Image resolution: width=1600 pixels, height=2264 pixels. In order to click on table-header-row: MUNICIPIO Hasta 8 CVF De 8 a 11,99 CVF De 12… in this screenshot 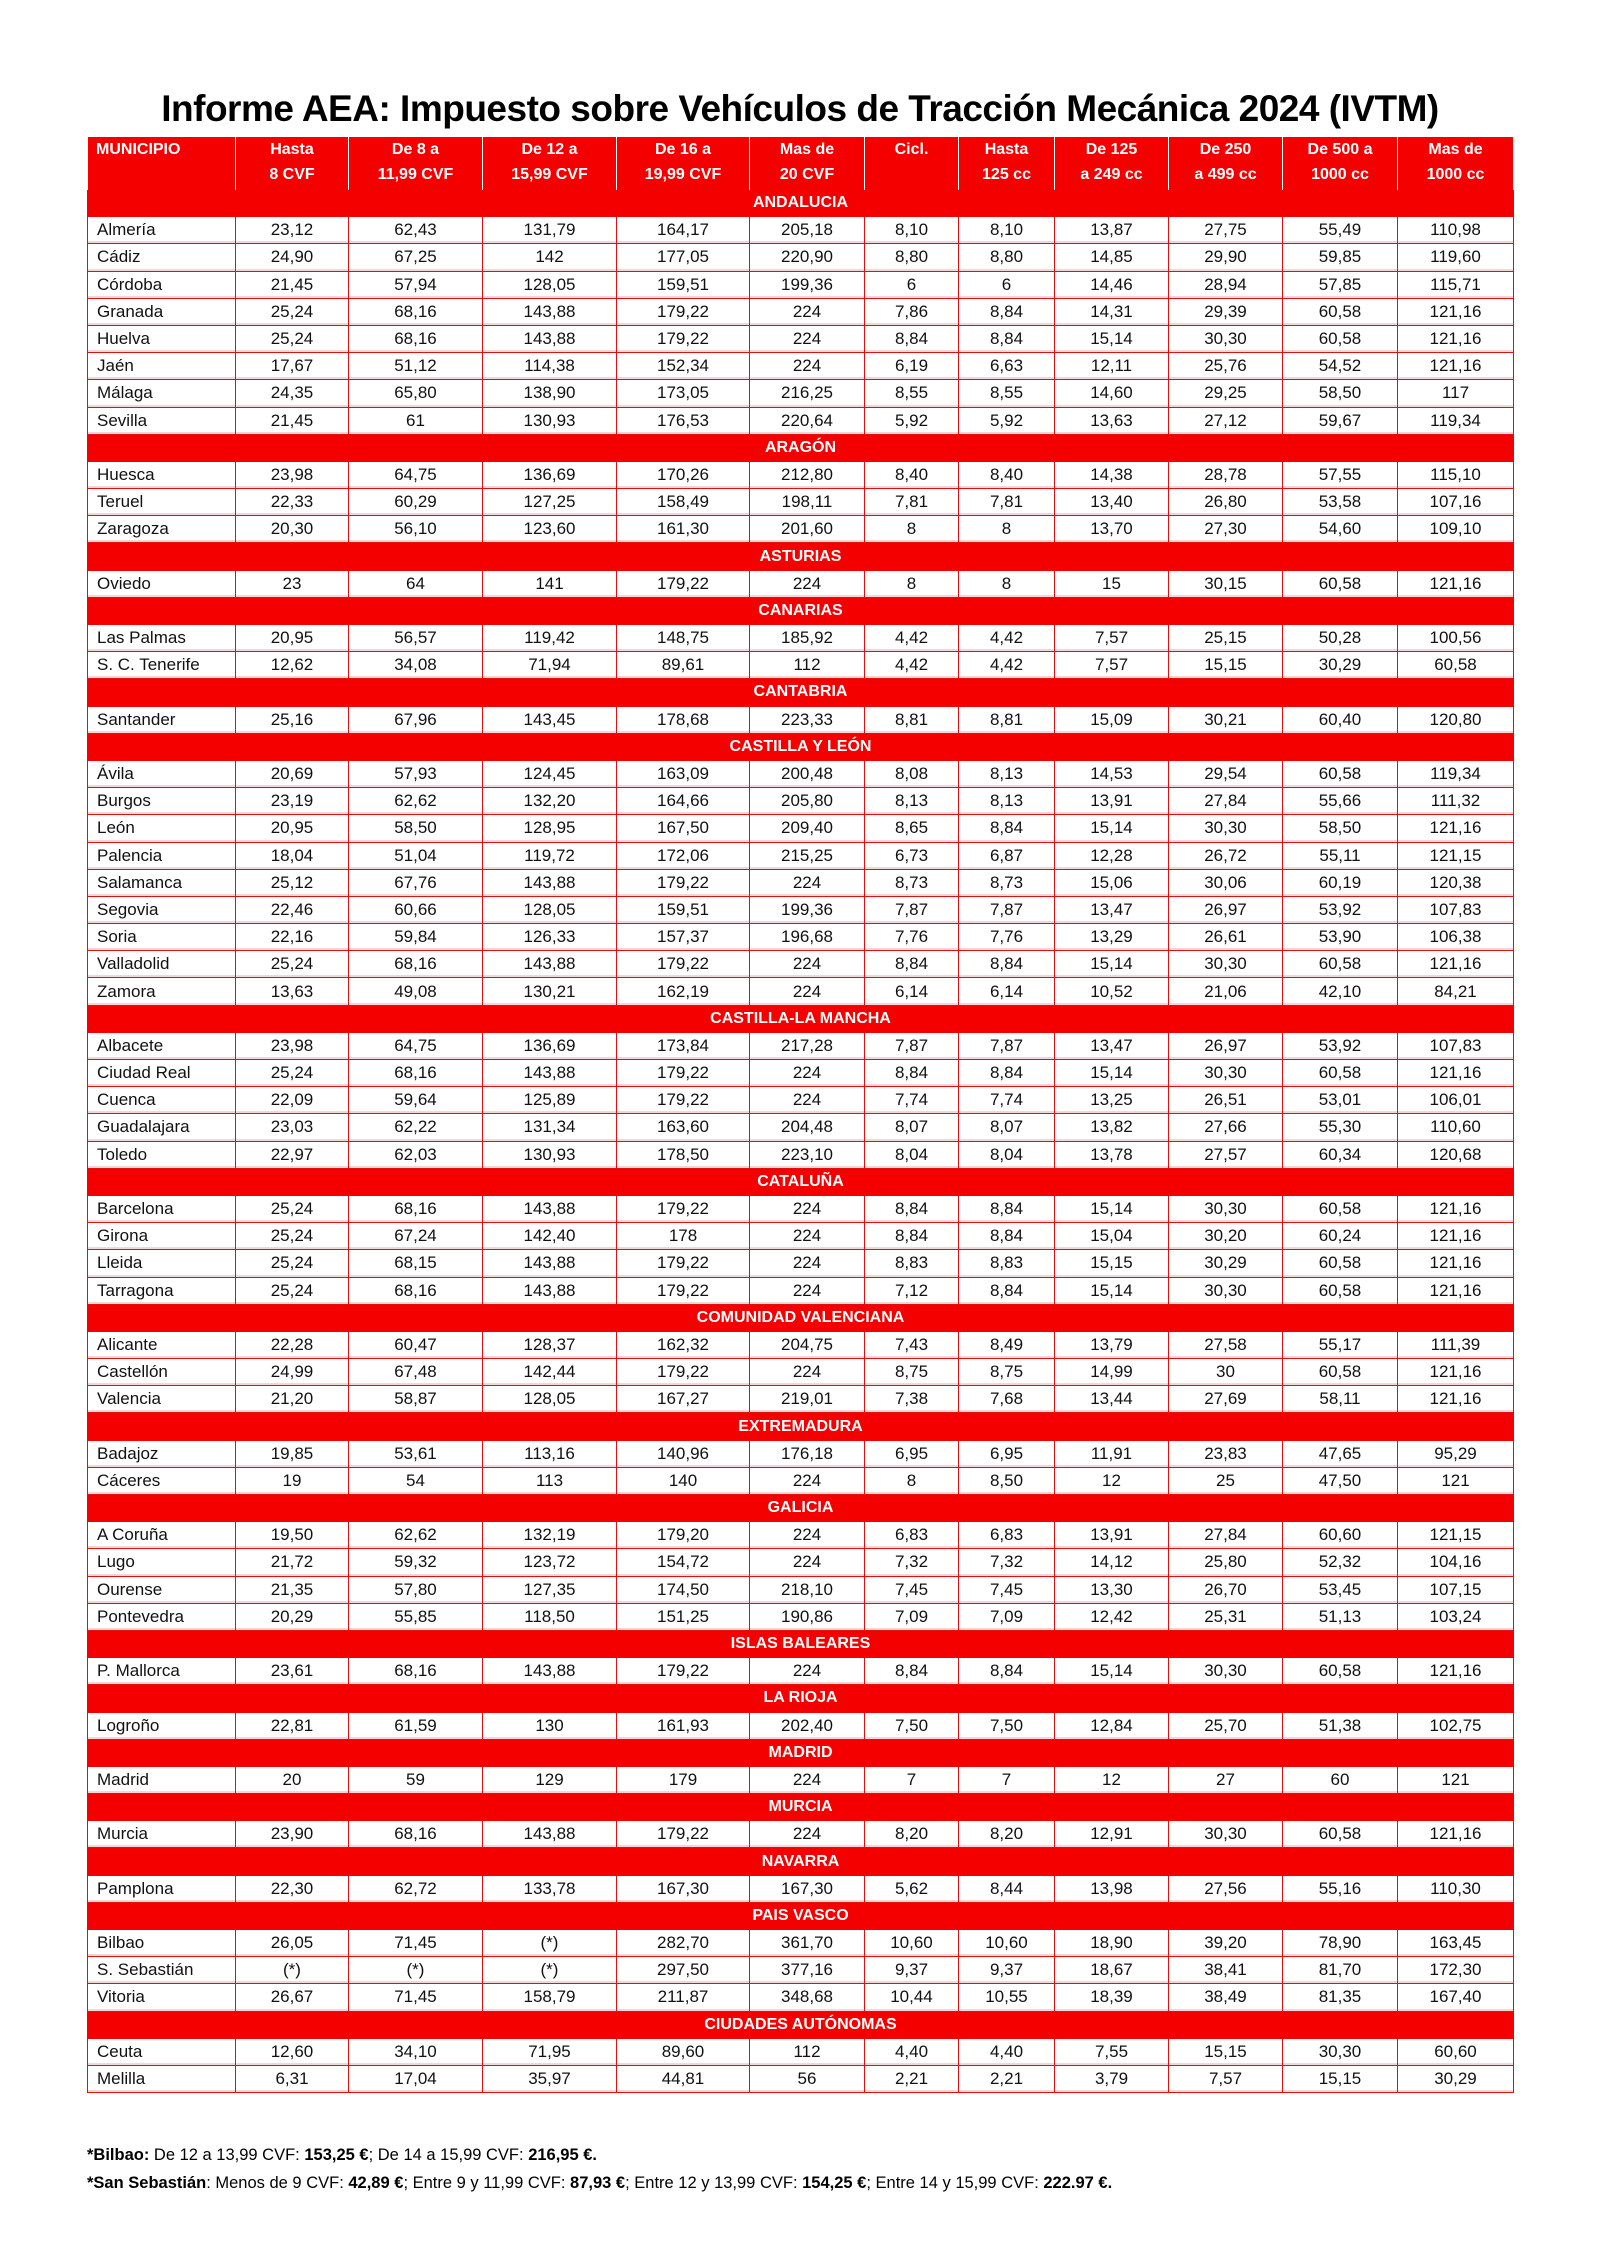, I will do `click(800, 163)`.